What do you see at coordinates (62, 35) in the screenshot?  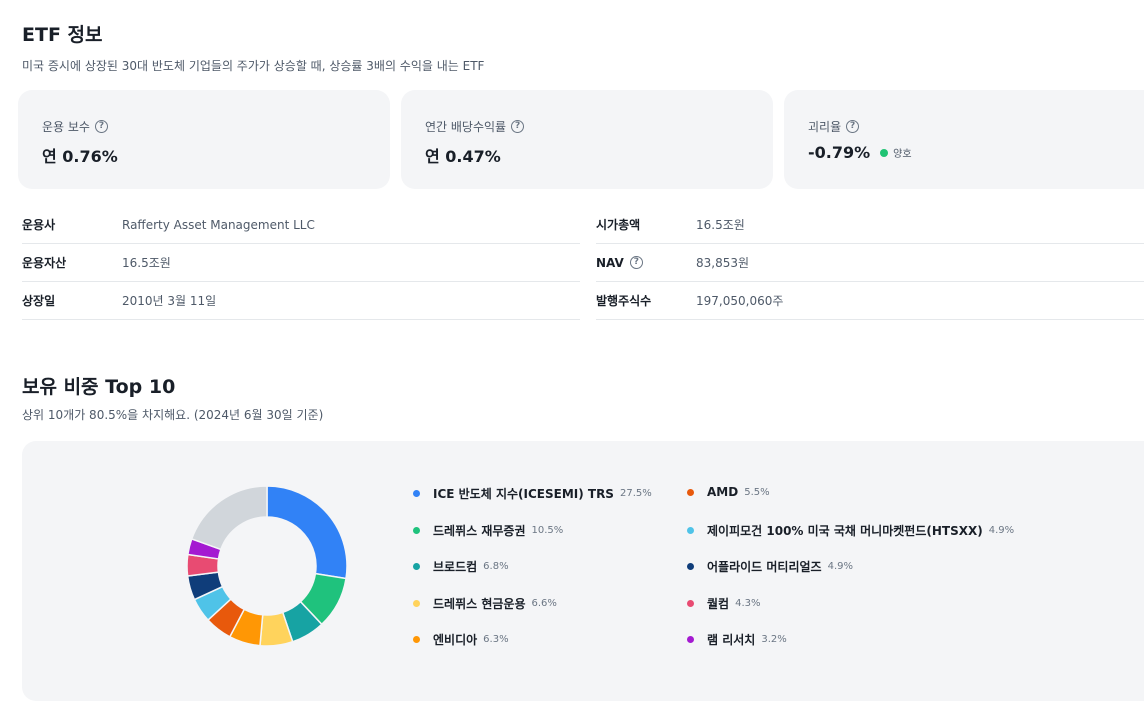 I see `etf-info-title: ETF 정보` at bounding box center [62, 35].